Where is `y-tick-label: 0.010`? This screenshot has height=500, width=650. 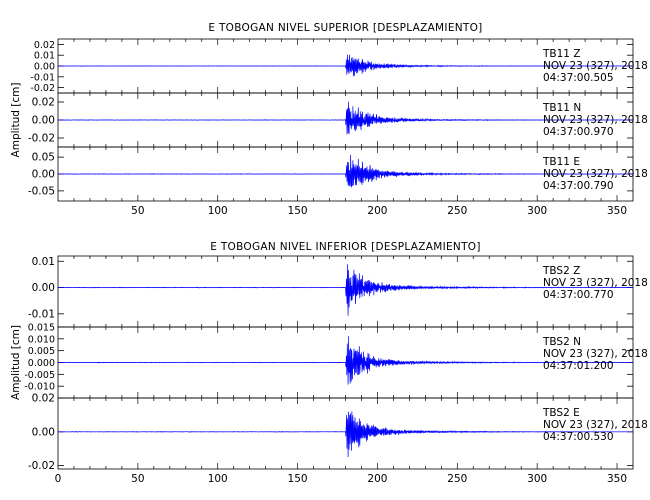 y-tick-label: 0.010 is located at coordinates (41, 339).